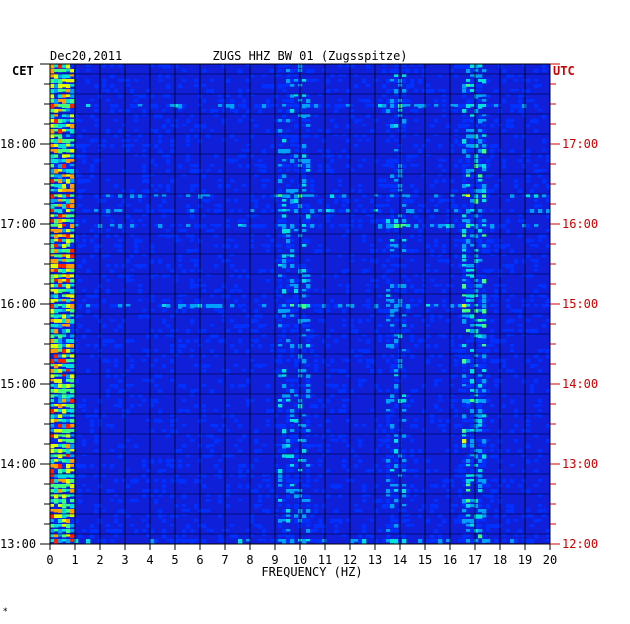  What do you see at coordinates (18, 384) in the screenshot?
I see `y-tick-label-left: 15:00` at bounding box center [18, 384].